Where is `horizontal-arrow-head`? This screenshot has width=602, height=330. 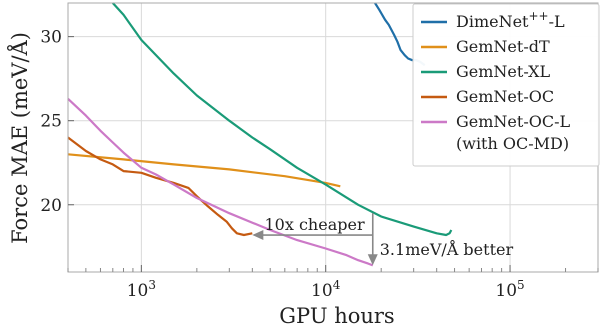
horizontal-arrow-head is located at coordinates (258, 235).